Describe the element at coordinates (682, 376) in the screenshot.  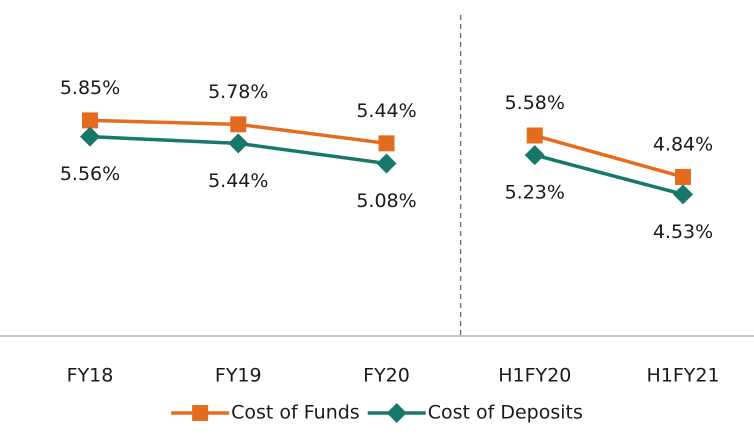
I see `x-tick-label: H1FY21` at that location.